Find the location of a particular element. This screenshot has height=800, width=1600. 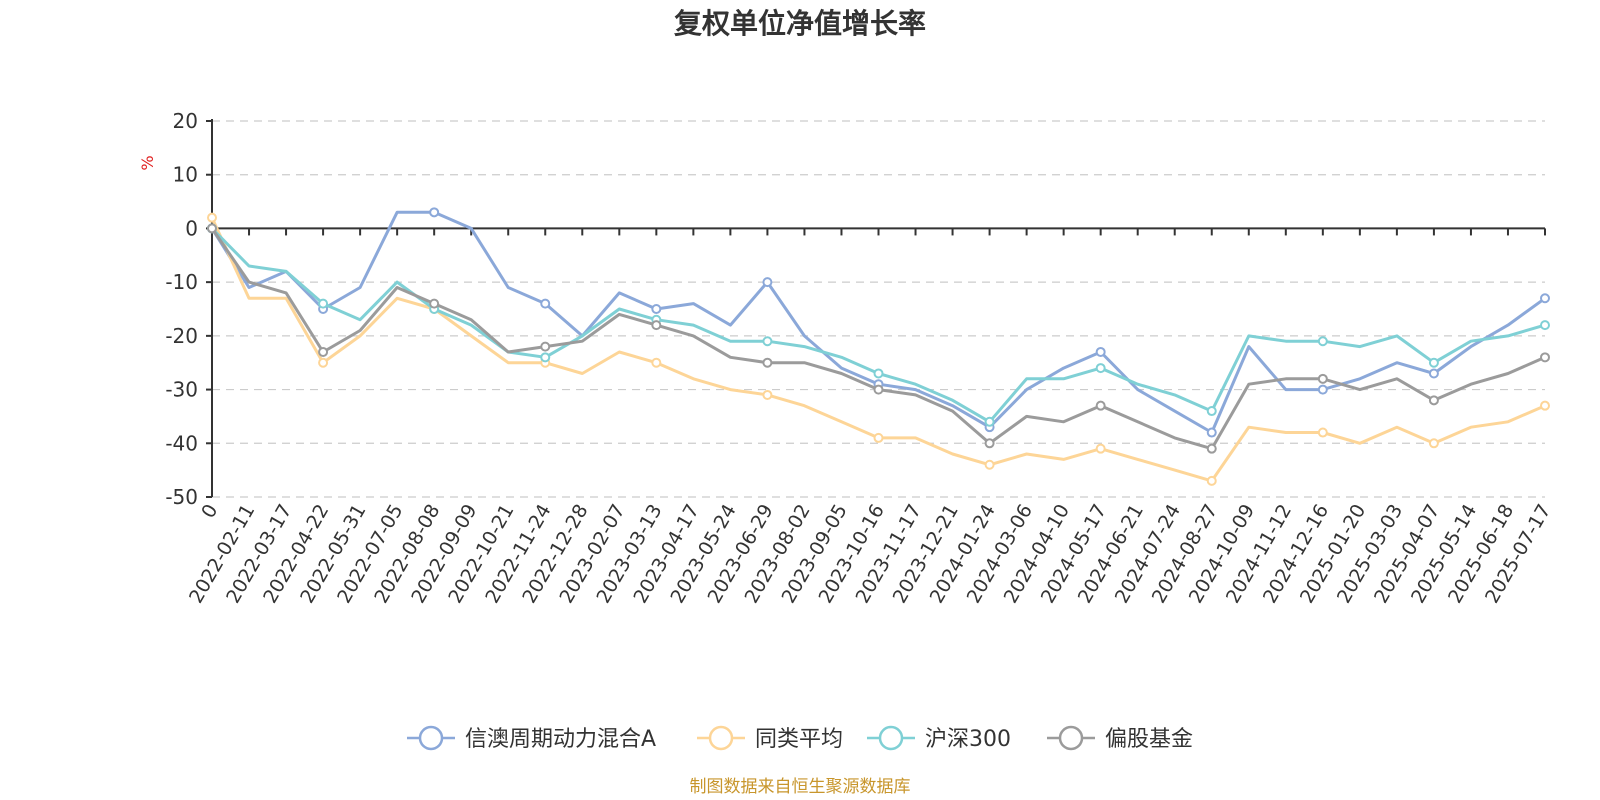

legend-item: 沪深300 is located at coordinates (939, 738).